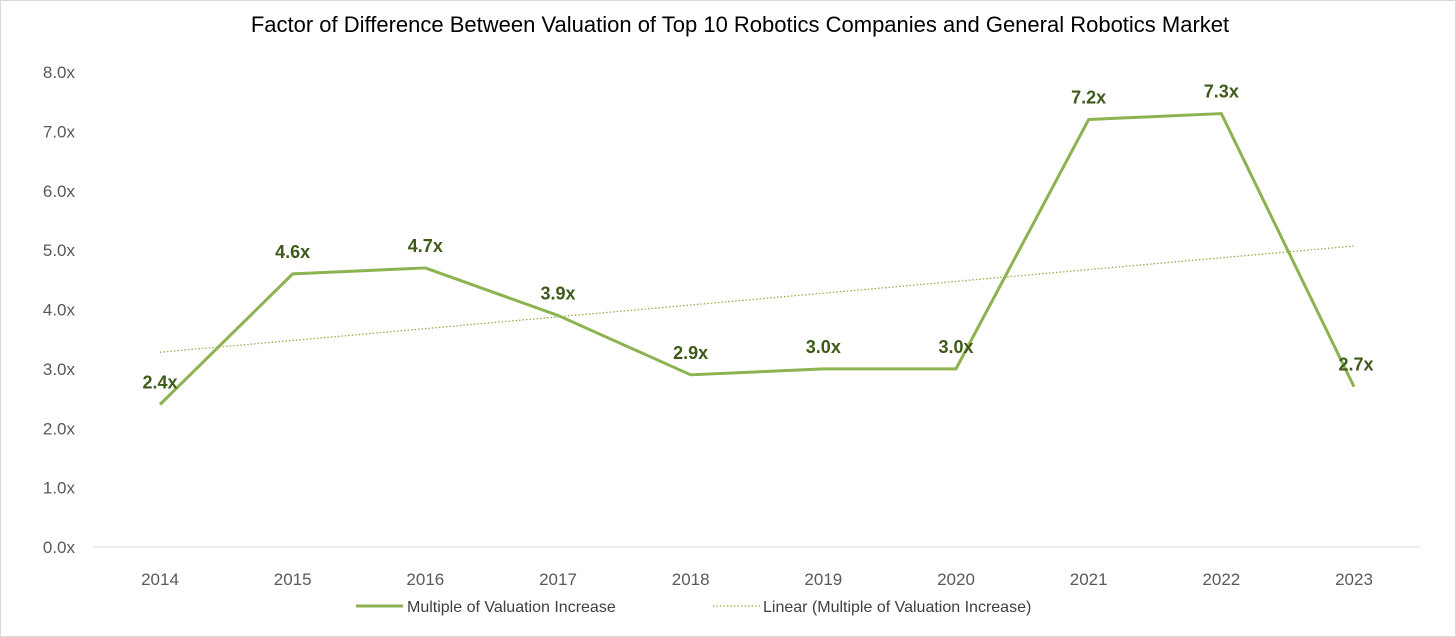 This screenshot has width=1456, height=637. What do you see at coordinates (691, 579) in the screenshot?
I see `x-tick-label: 2018` at bounding box center [691, 579].